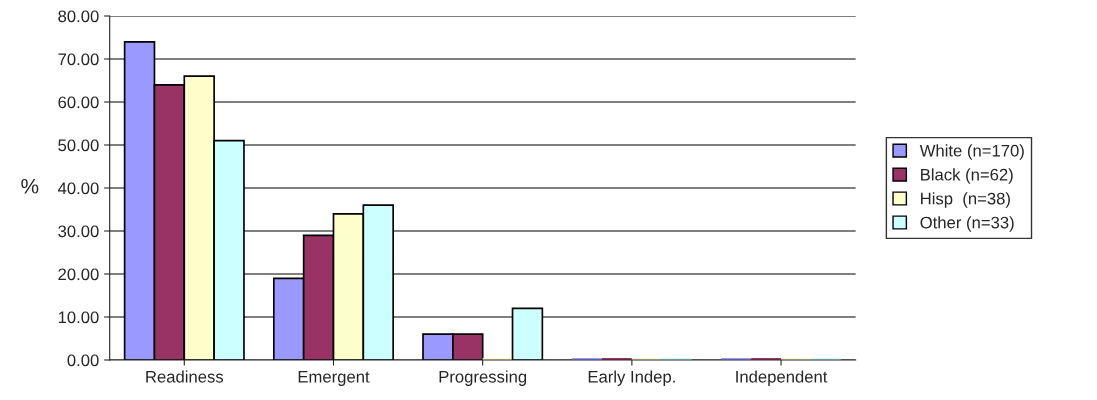 The width and height of the screenshot is (1097, 400). I want to click on y-tick-label: 60.00, so click(78, 102).